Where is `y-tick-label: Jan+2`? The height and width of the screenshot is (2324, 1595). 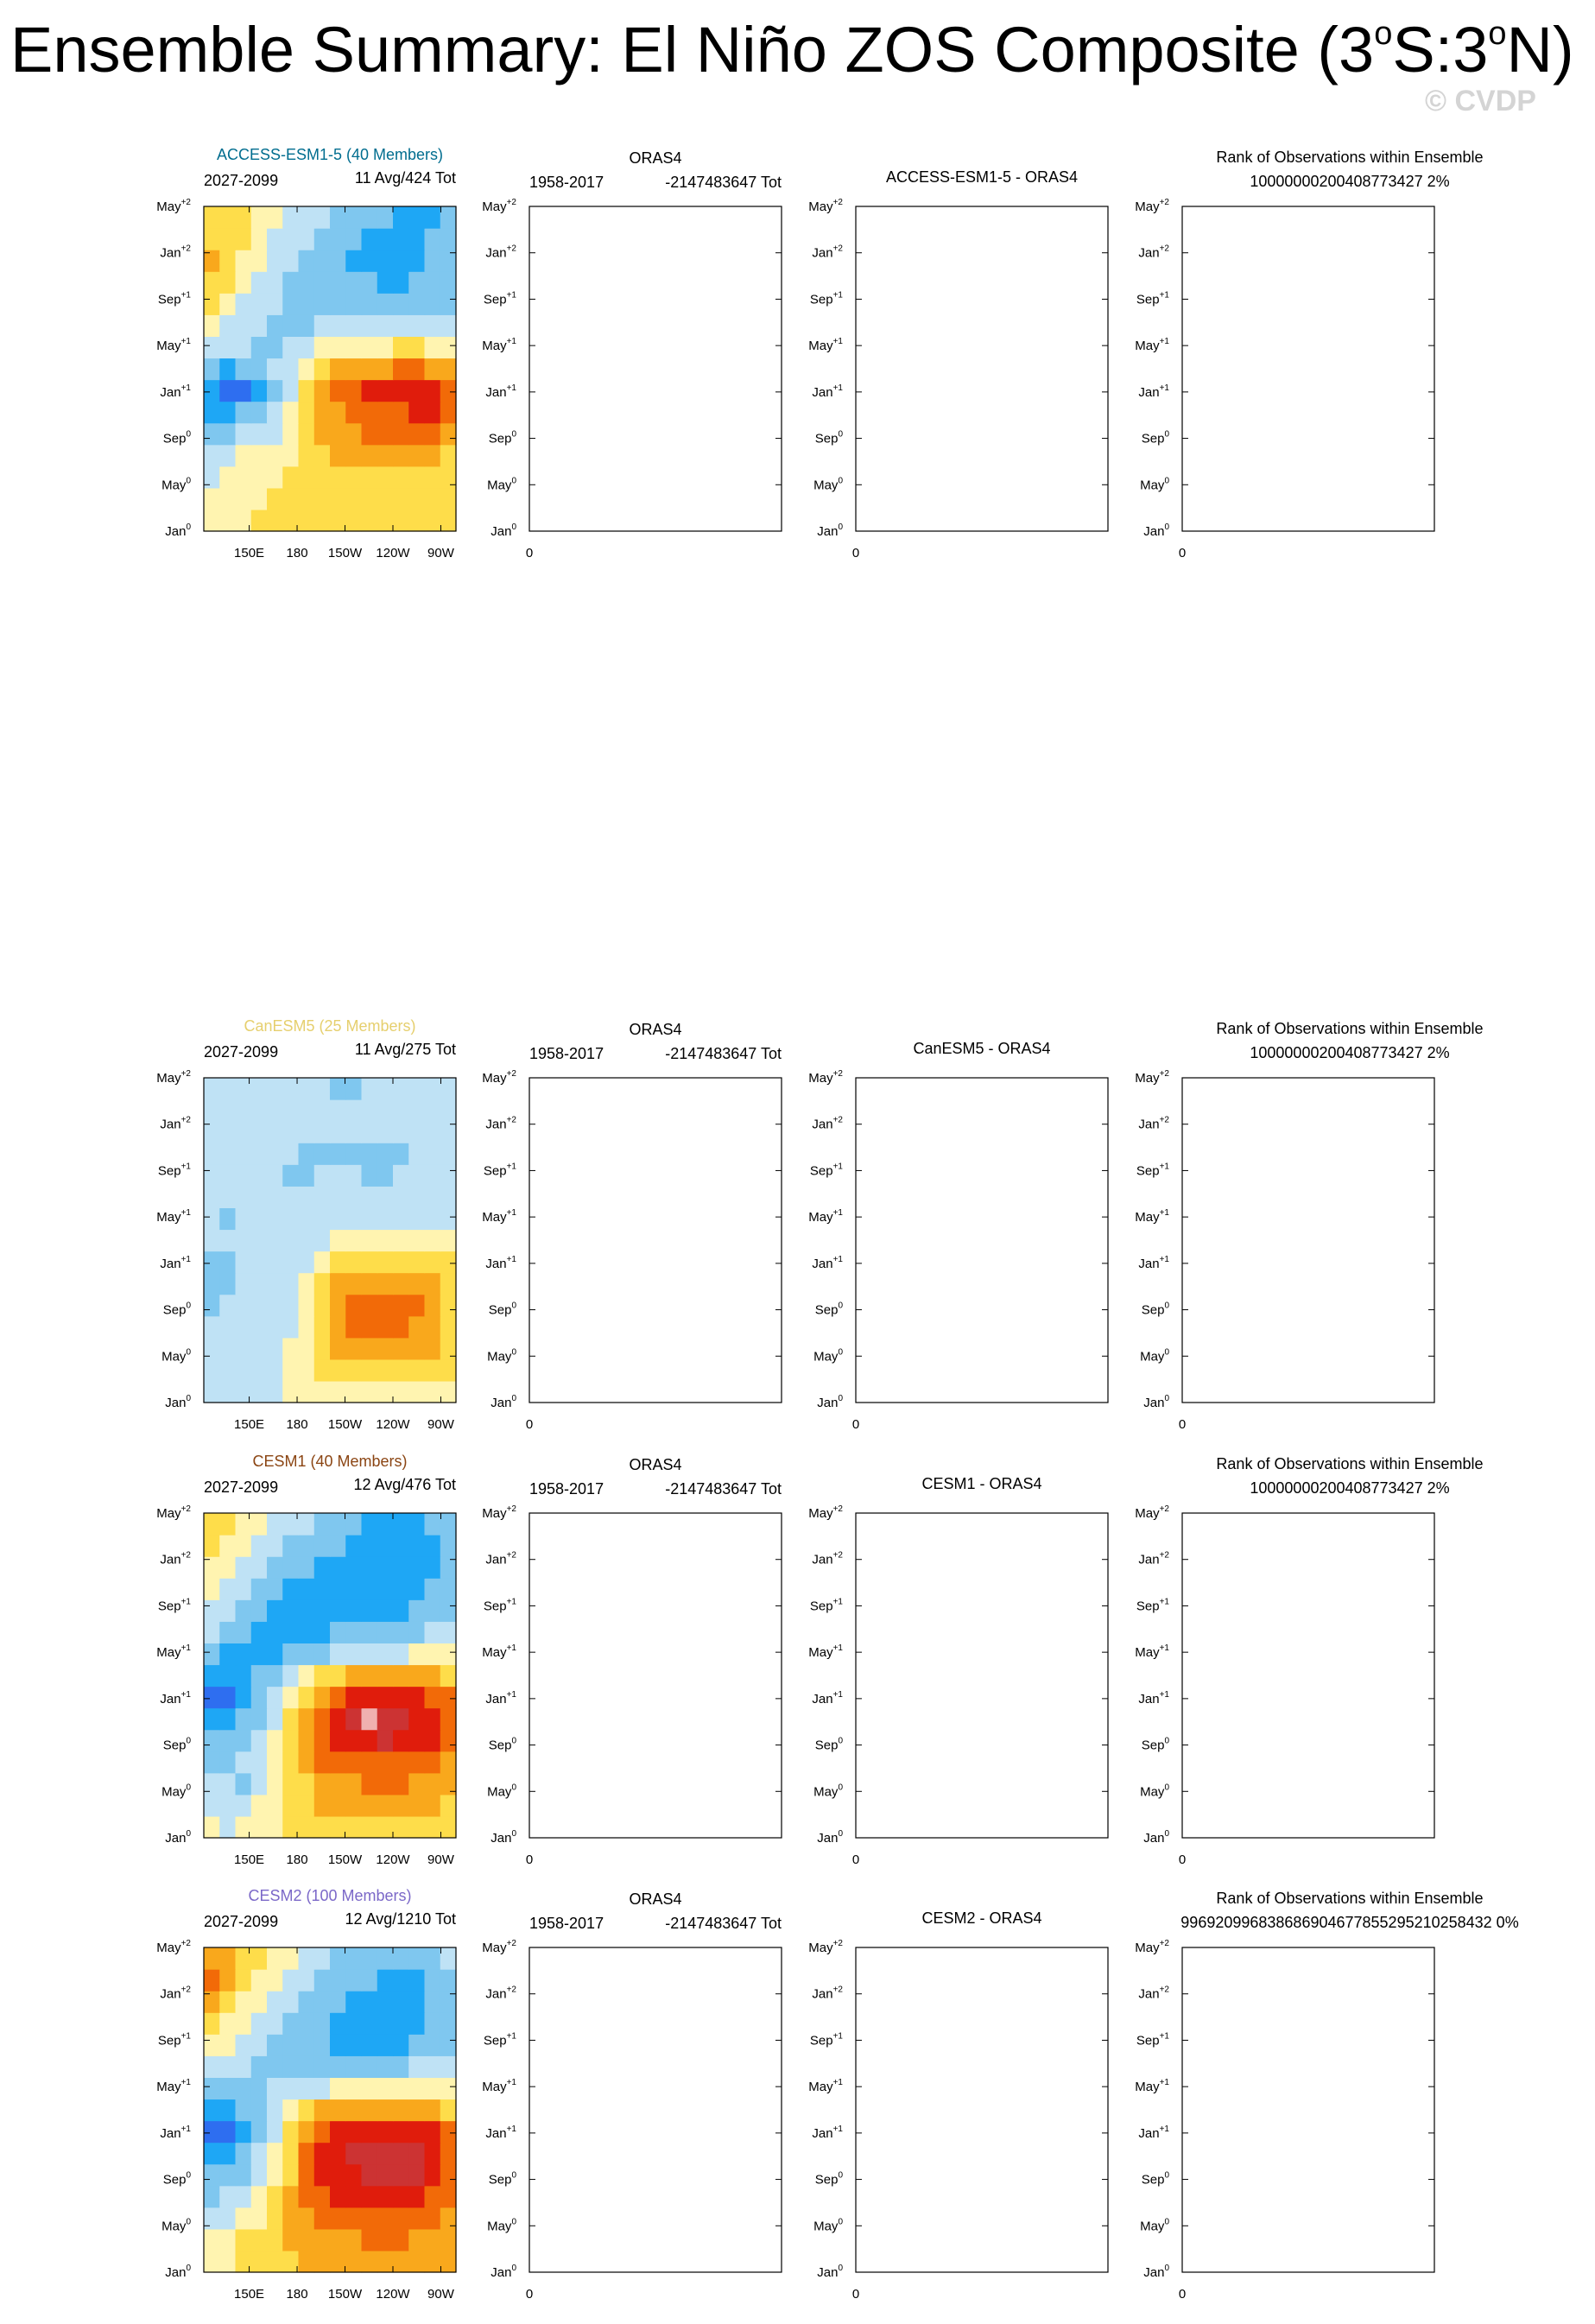 y-tick-label: Jan+2 is located at coordinates (500, 1559).